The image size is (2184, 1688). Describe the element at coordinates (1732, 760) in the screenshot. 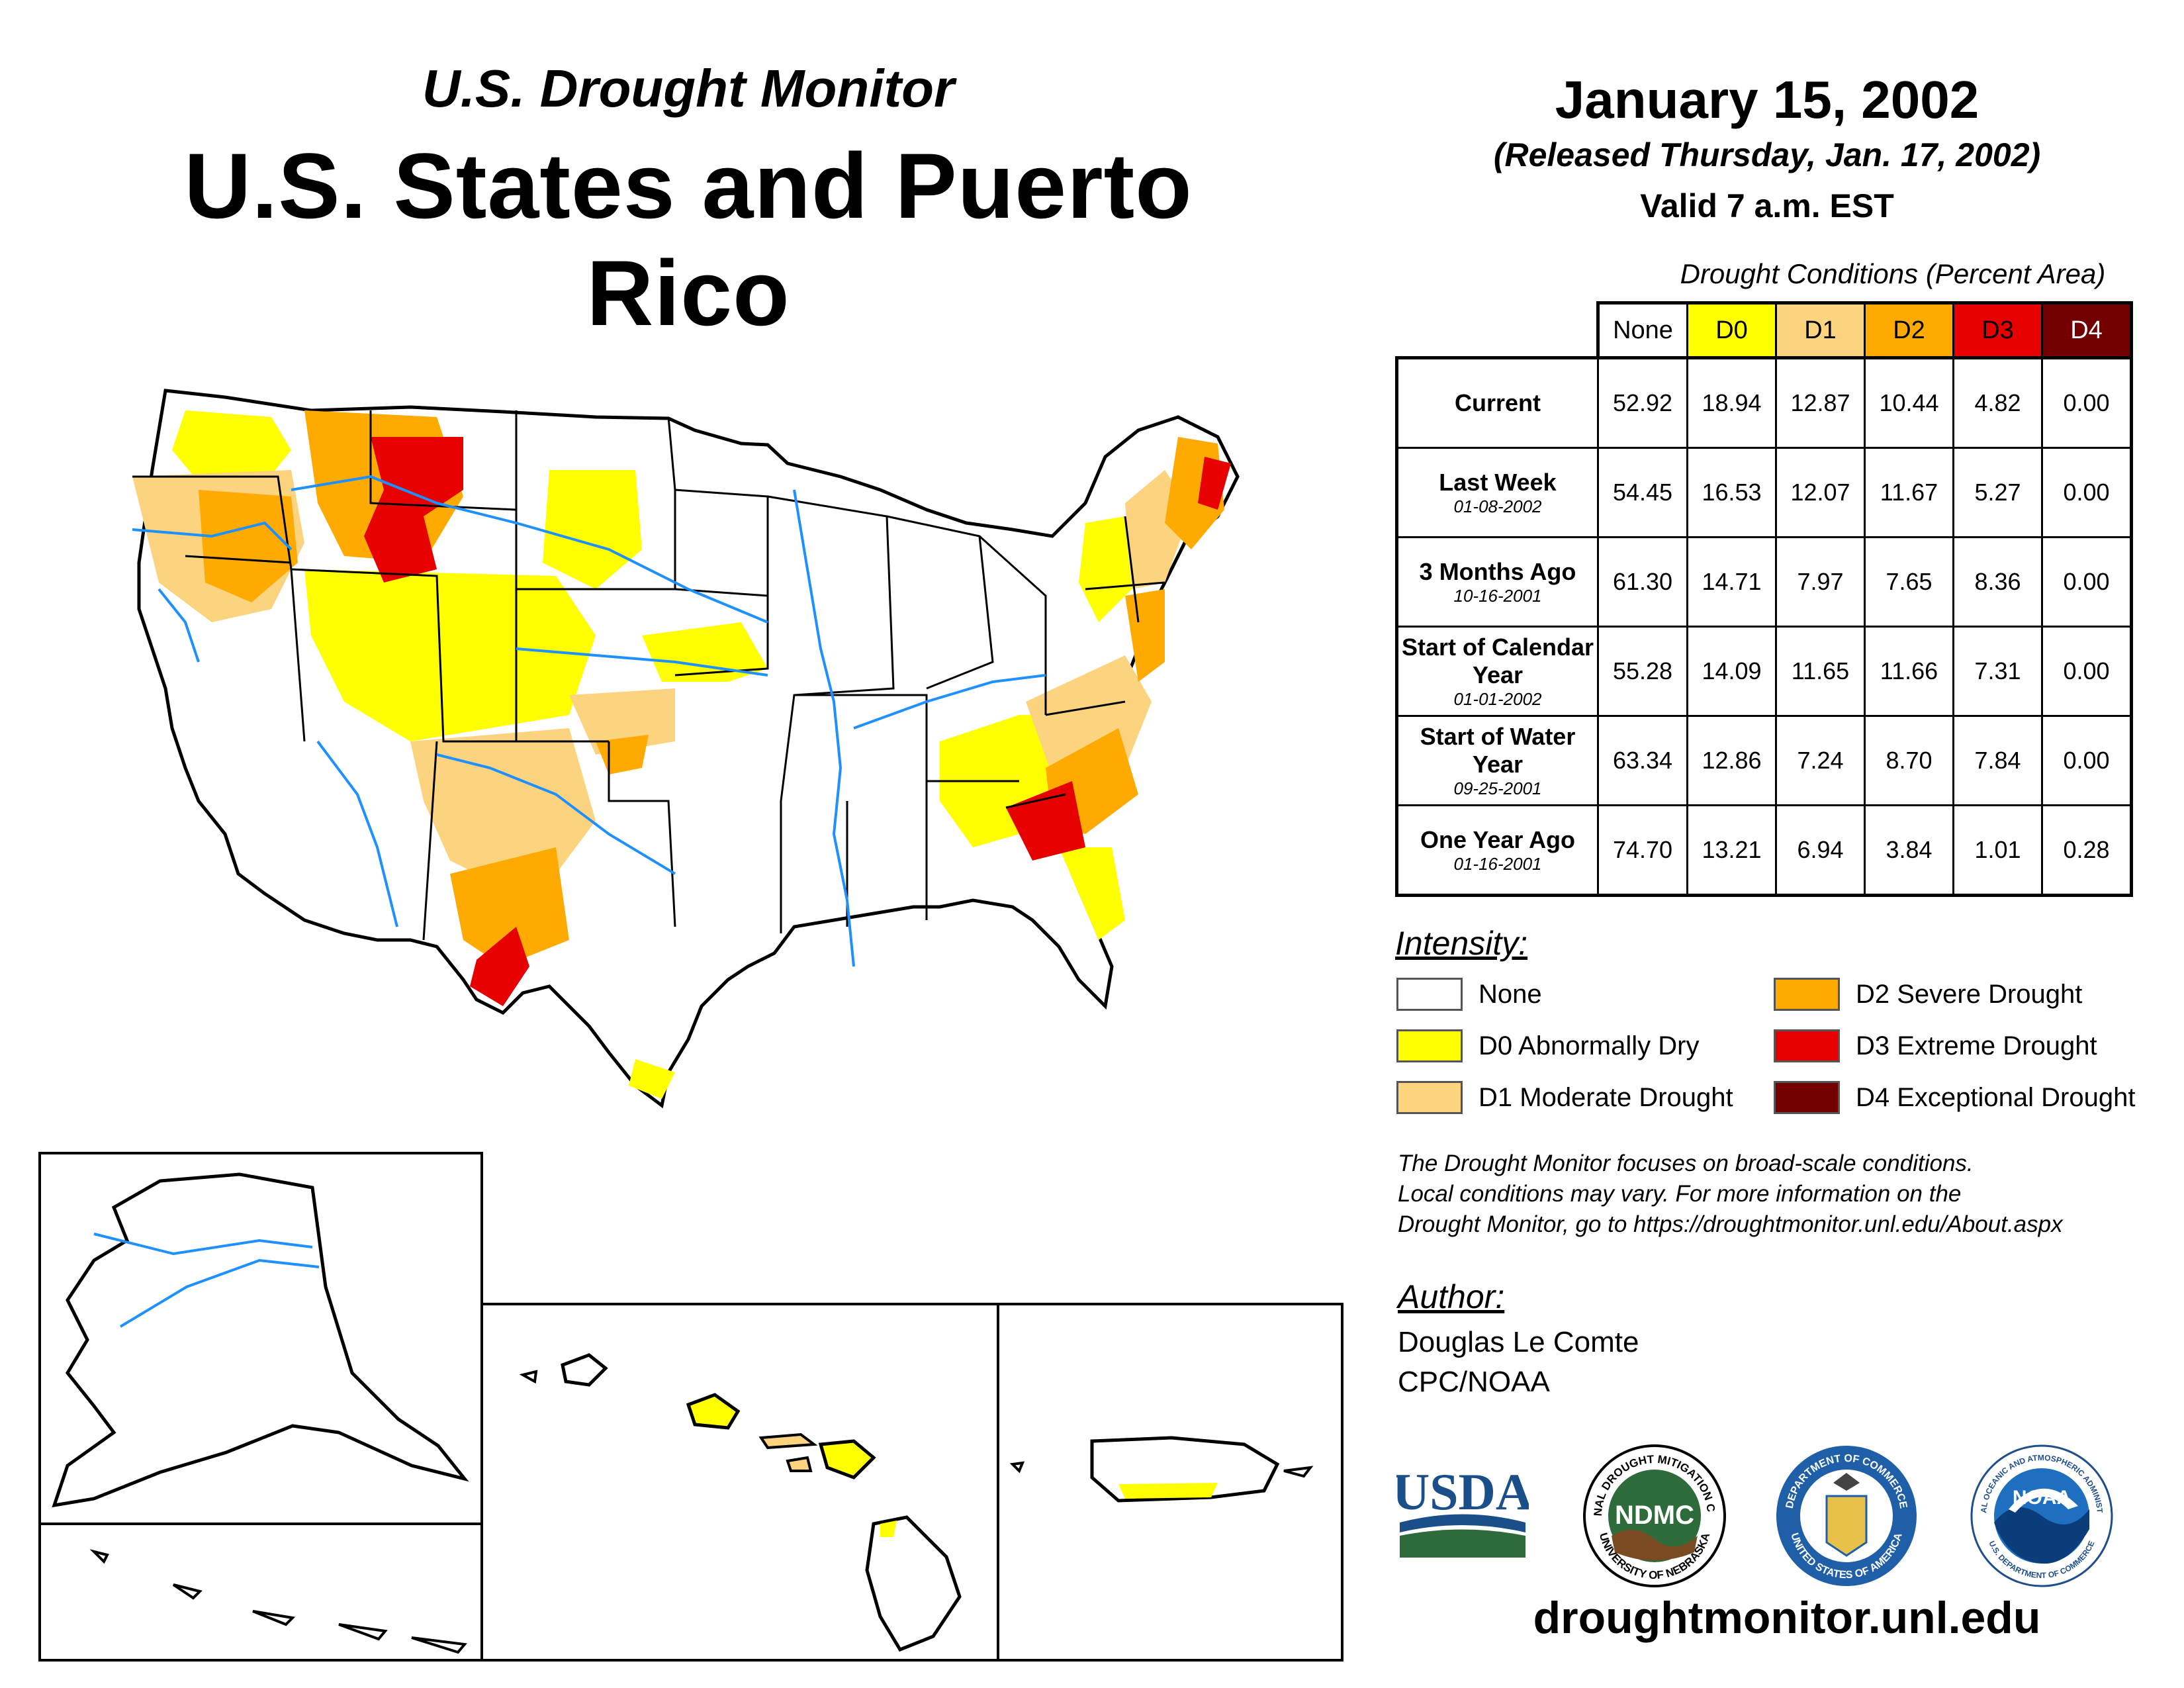

I see `table-cell: 12.86` at that location.